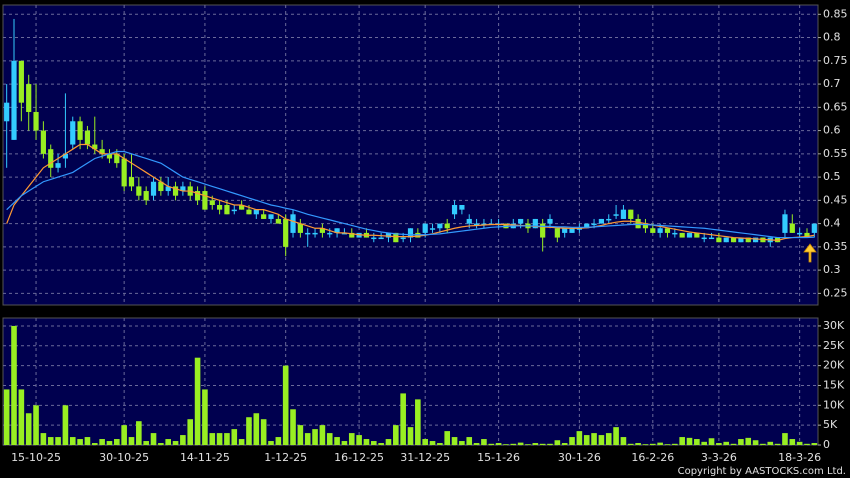 The width and height of the screenshot is (850, 478). Describe the element at coordinates (36, 457) in the screenshot. I see `x-tick-label: 15-10-25` at that location.